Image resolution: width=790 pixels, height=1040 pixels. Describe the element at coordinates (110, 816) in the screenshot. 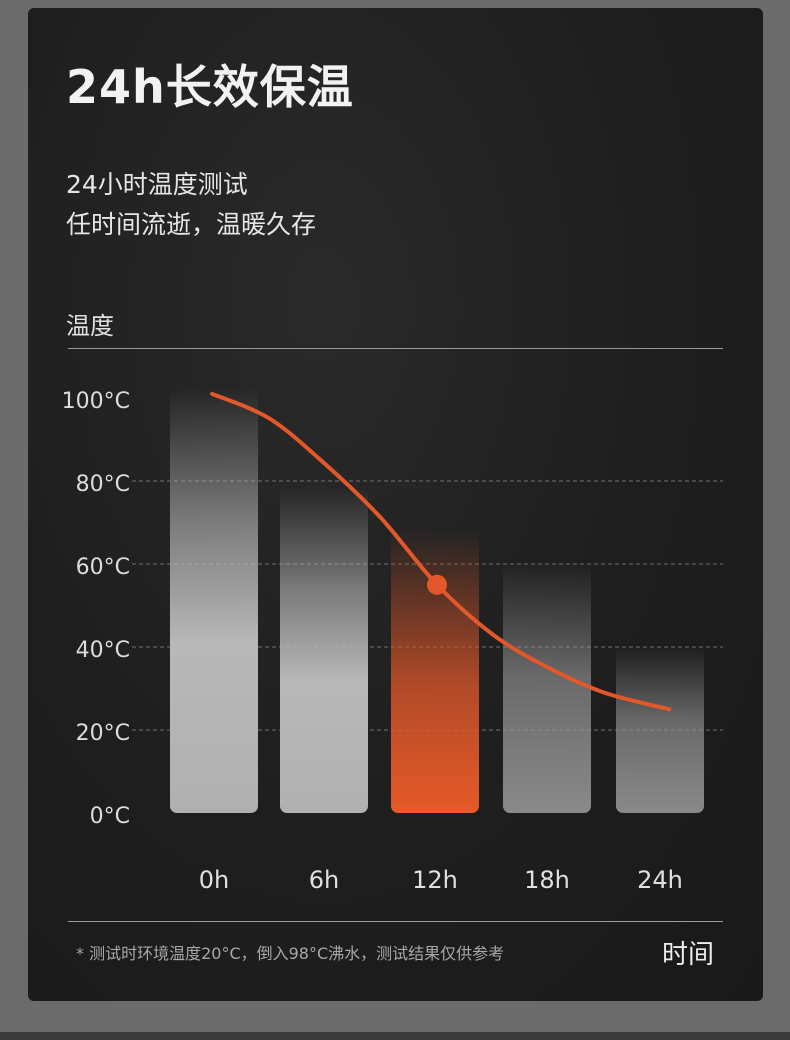

I see `y-tick-label: 0°C` at that location.